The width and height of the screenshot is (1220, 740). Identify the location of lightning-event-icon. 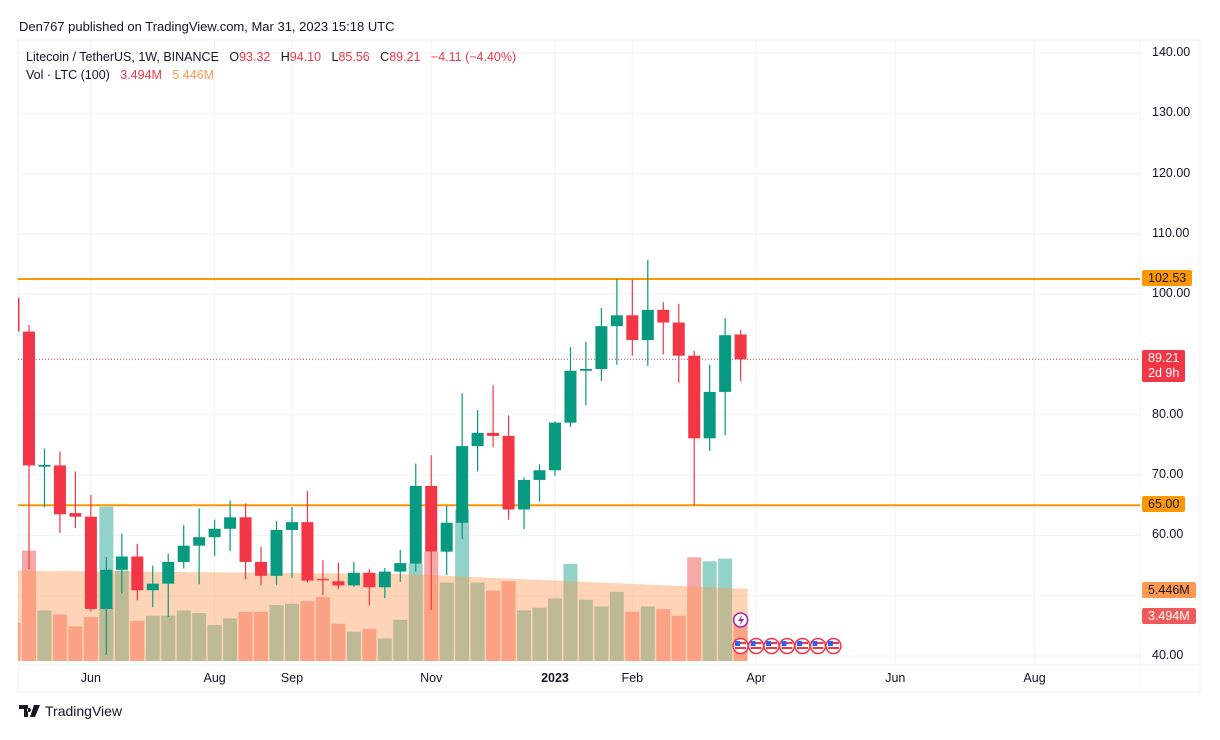
(740, 620).